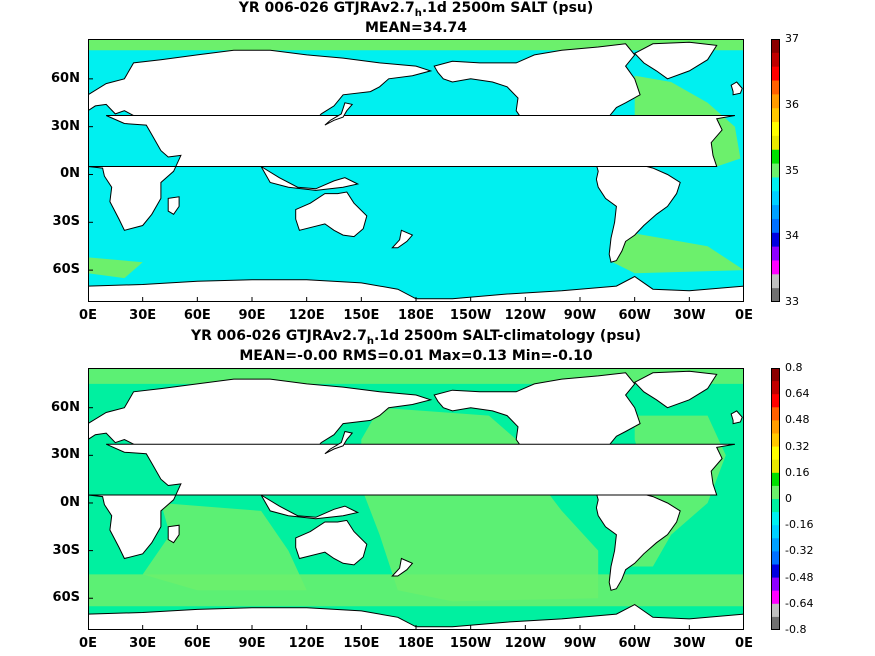  What do you see at coordinates (797, 446) in the screenshot?
I see `colorbar-label: 0.32` at bounding box center [797, 446].